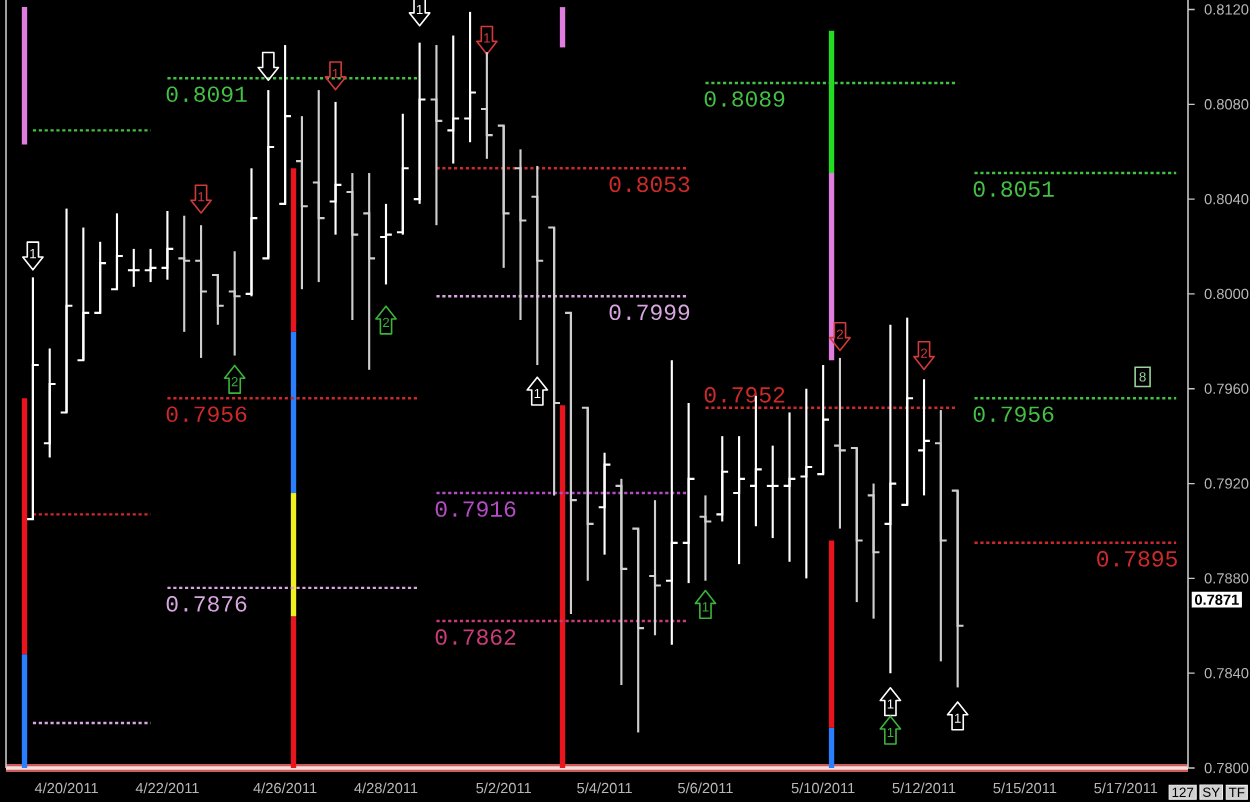  What do you see at coordinates (1137, 559) in the screenshot?
I see `series-label: 0.7895` at bounding box center [1137, 559].